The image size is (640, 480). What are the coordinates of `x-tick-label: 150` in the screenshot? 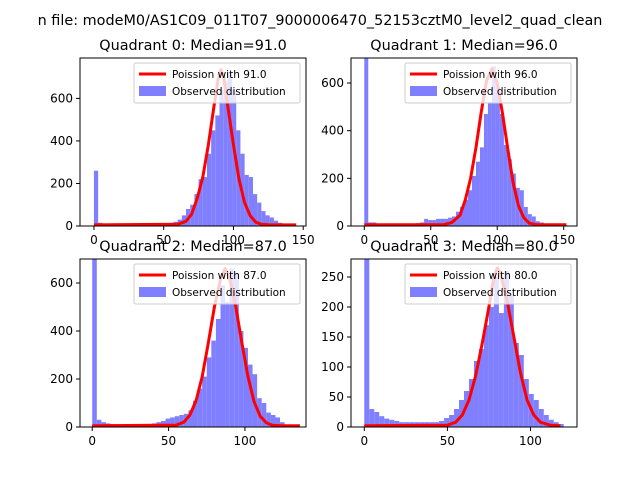 It's located at (563, 240).